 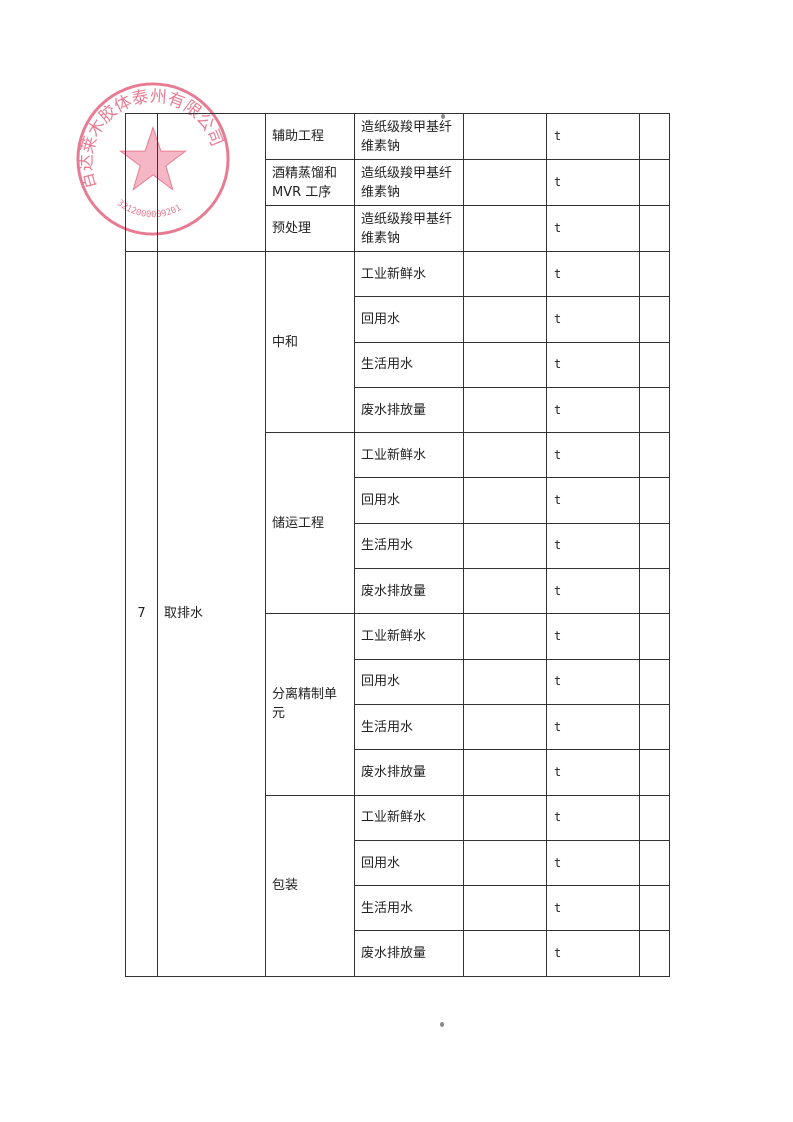 What do you see at coordinates (310, 342) in the screenshot?
I see `process-cell: 中和` at bounding box center [310, 342].